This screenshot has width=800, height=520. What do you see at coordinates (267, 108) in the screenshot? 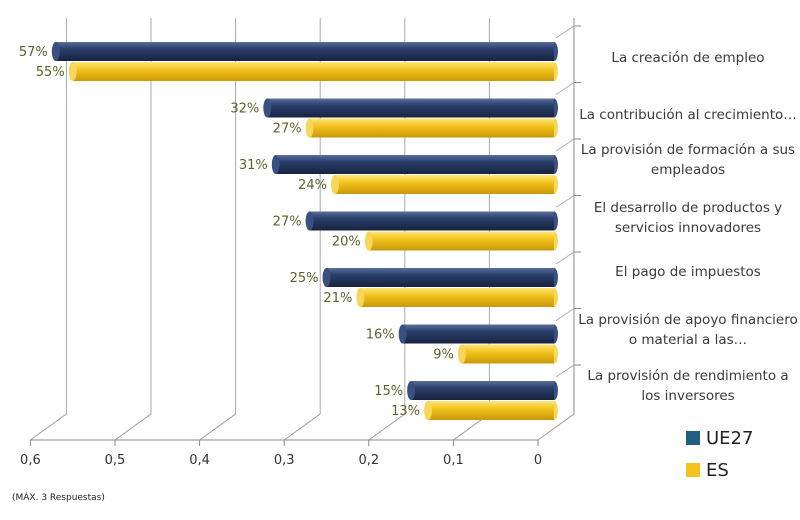
I see `bar-ue27-1-left-cap` at bounding box center [267, 108].